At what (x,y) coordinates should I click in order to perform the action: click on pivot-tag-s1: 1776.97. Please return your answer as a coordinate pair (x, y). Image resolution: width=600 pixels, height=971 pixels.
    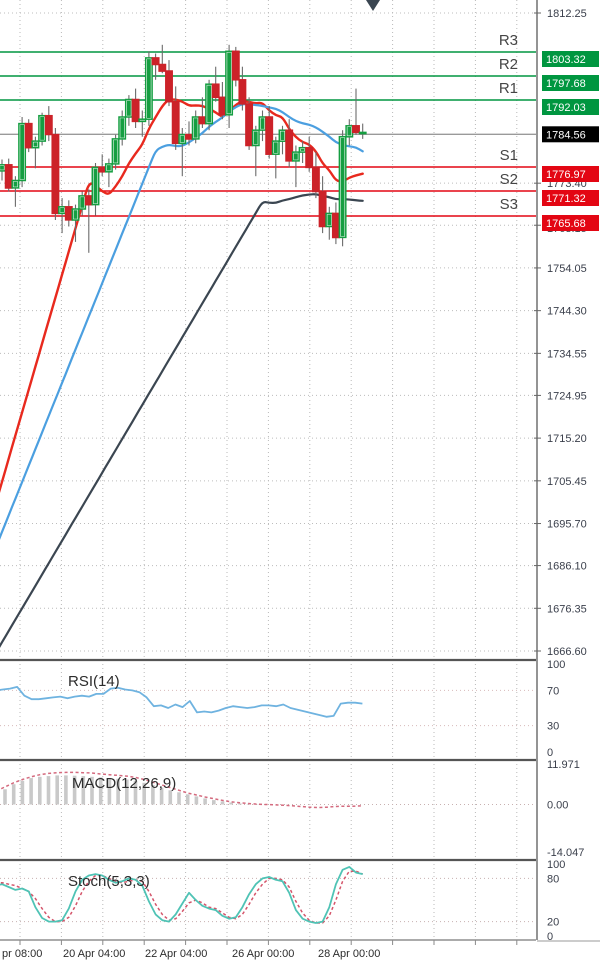
    Looking at the image, I should click on (570, 174).